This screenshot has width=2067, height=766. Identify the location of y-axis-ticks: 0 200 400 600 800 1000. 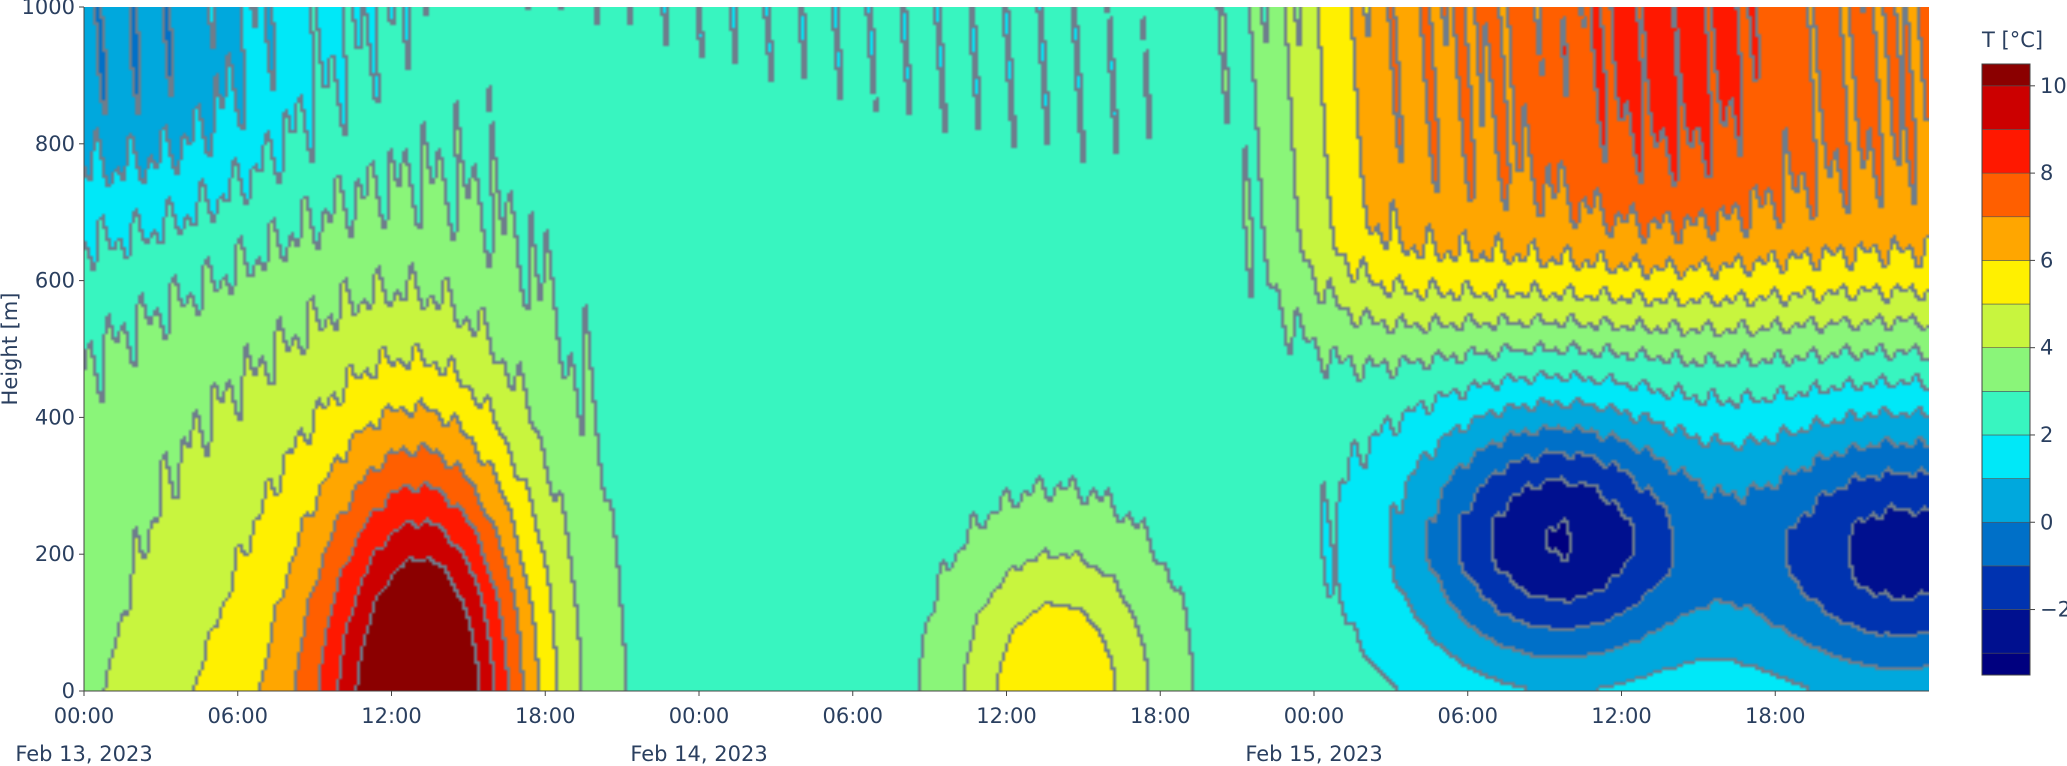
(53, 351).